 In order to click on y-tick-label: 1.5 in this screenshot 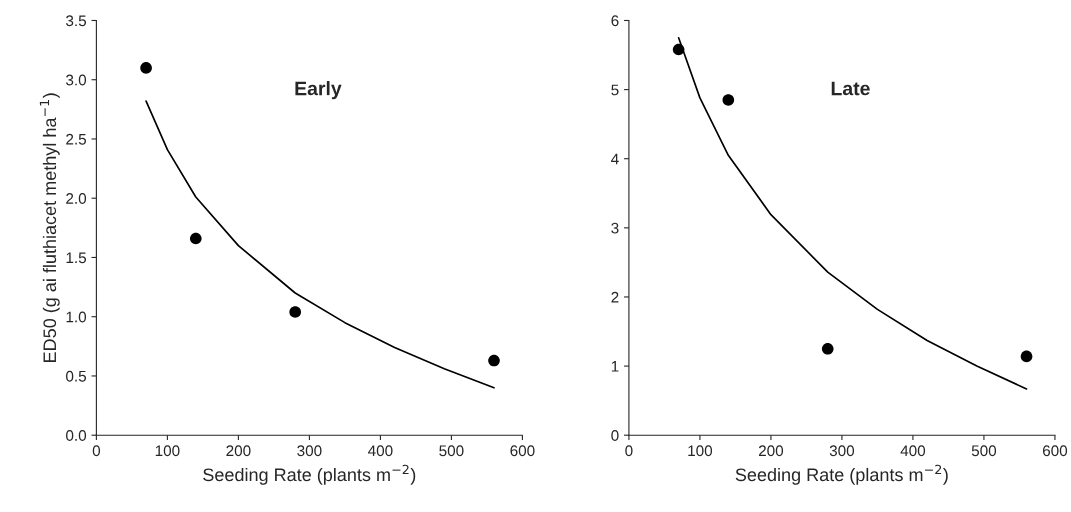, I will do `click(76, 258)`.